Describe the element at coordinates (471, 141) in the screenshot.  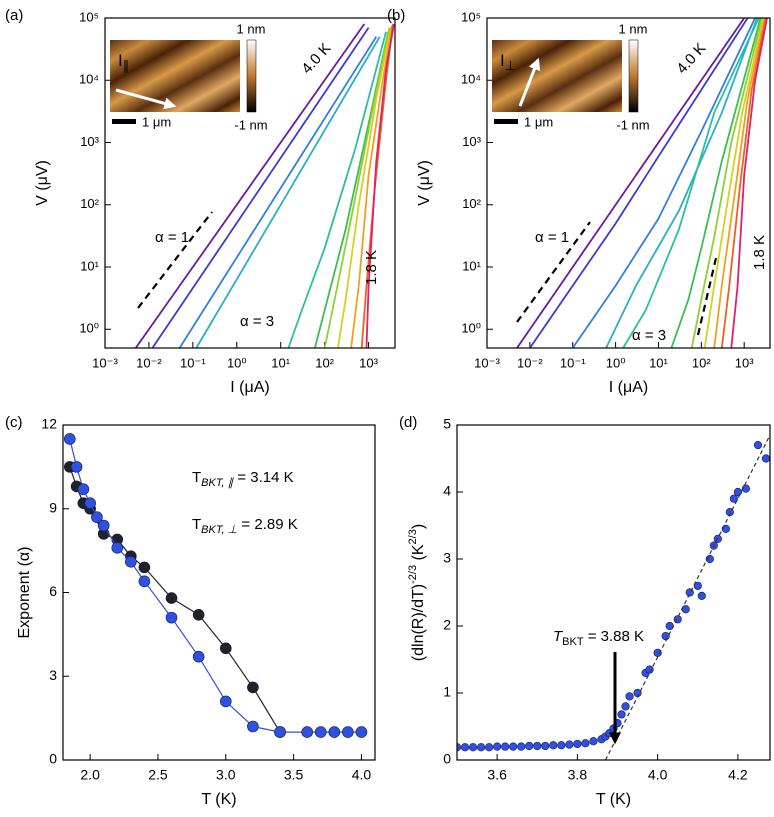
I see `y-tick-label: 10³` at that location.